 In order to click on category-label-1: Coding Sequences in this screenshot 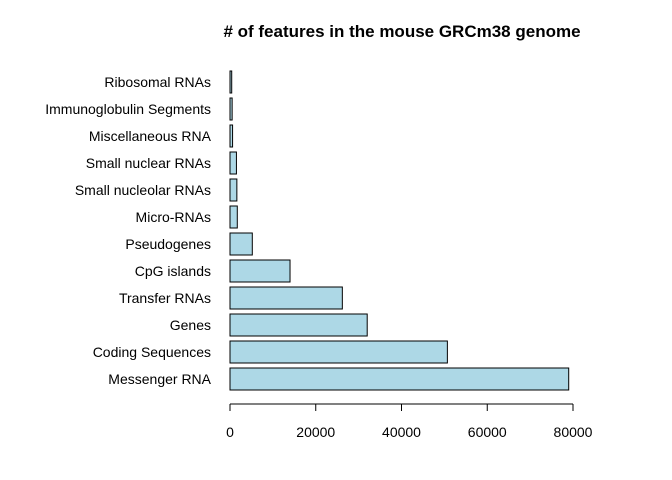, I will do `click(152, 352)`.